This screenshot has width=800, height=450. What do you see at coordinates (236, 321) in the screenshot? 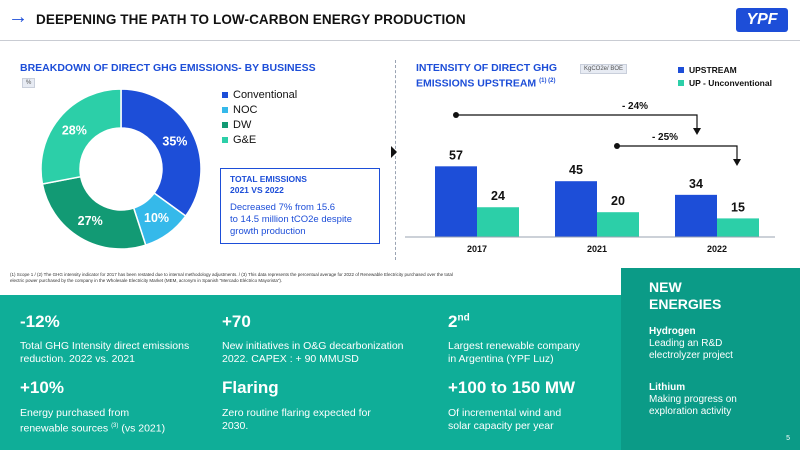
I see `kpi-value: +70` at bounding box center [236, 321].